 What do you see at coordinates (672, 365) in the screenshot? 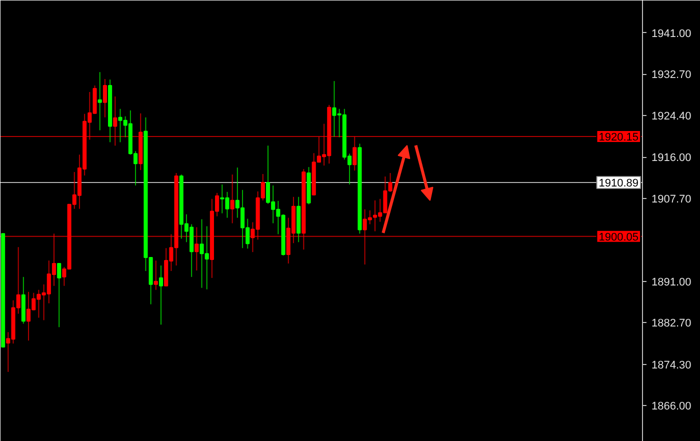
I see `y-tick-label: 1874.30` at bounding box center [672, 365].